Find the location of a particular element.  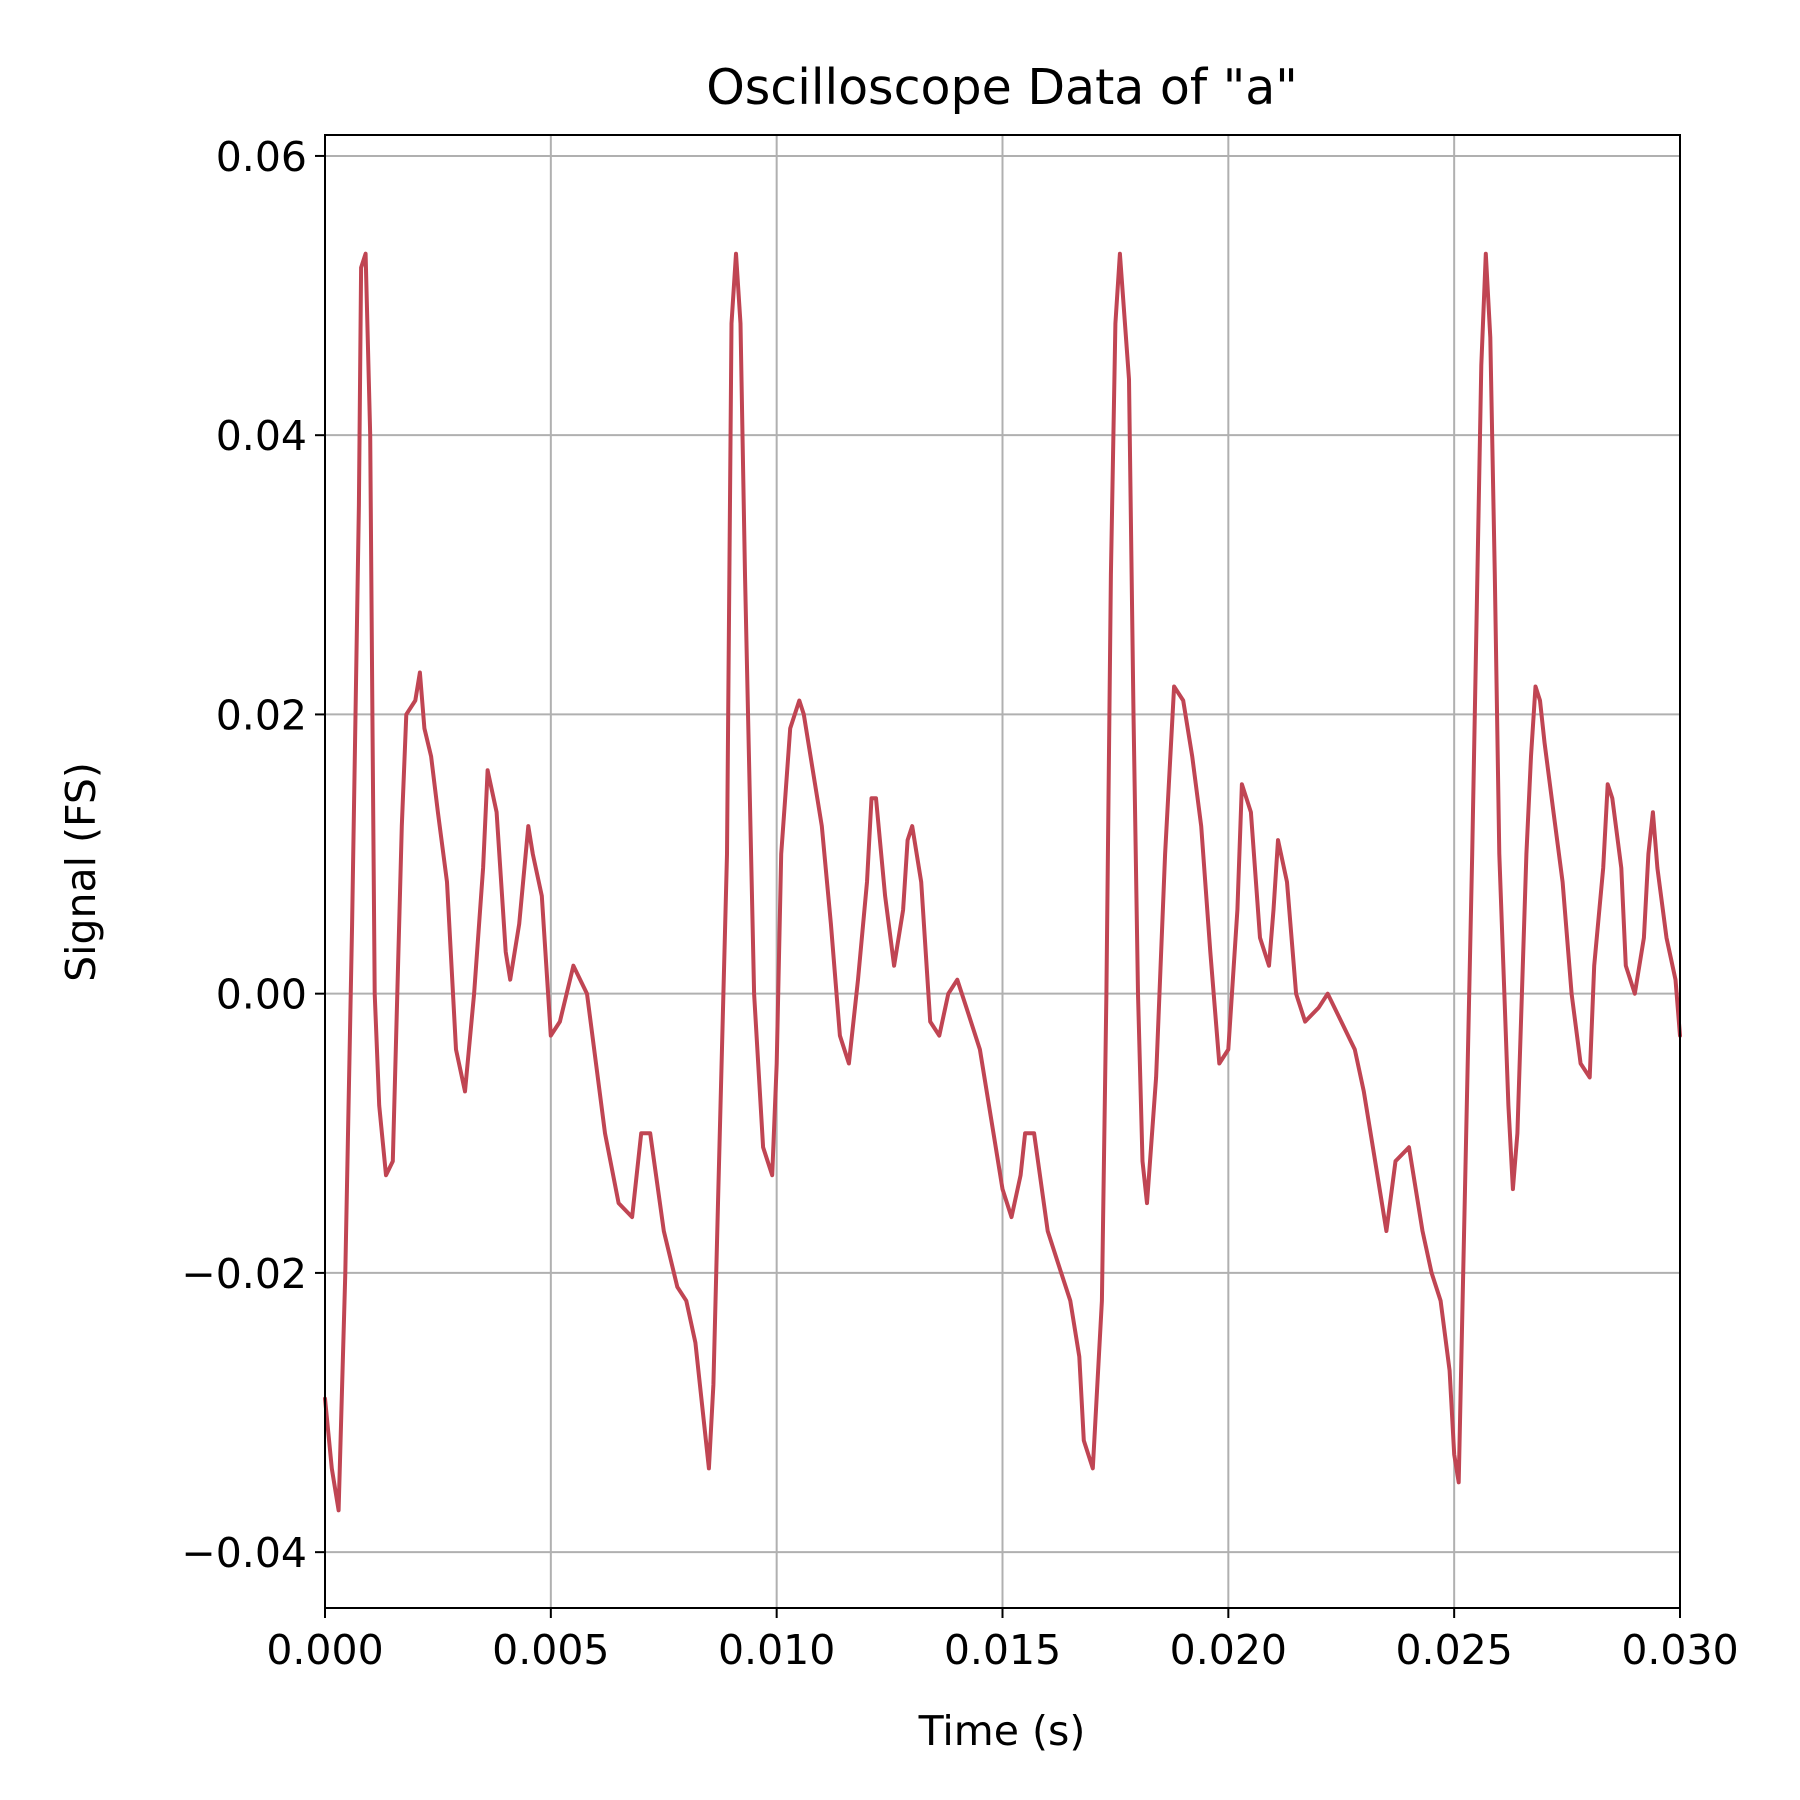

y-tick-label: 0.00 is located at coordinates (261, 995).